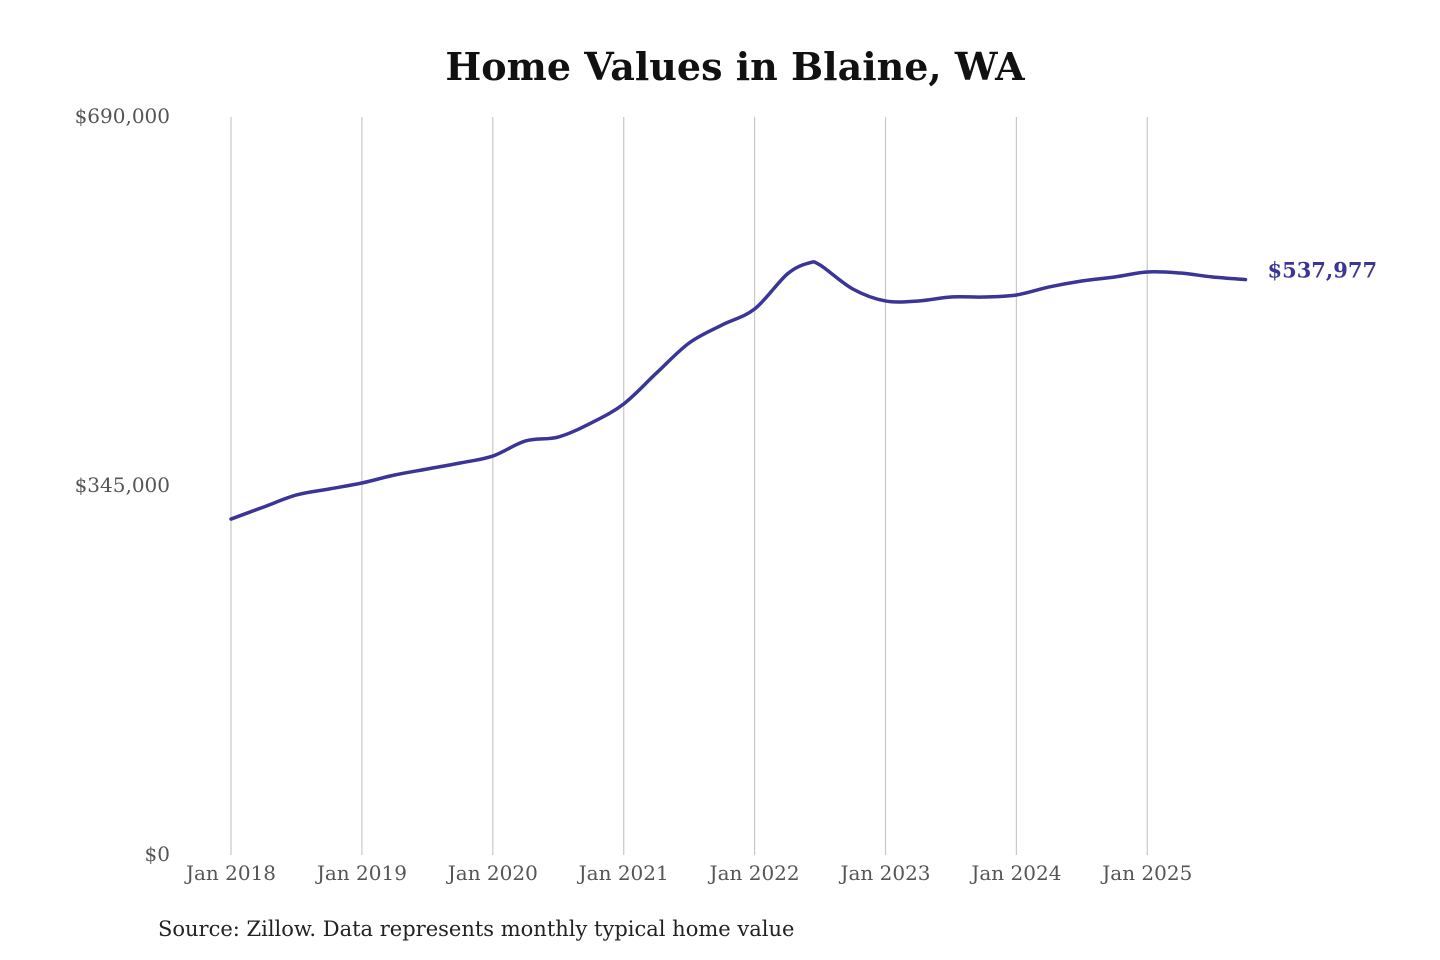  I want to click on y-tick-label: $345,000, so click(122, 485).